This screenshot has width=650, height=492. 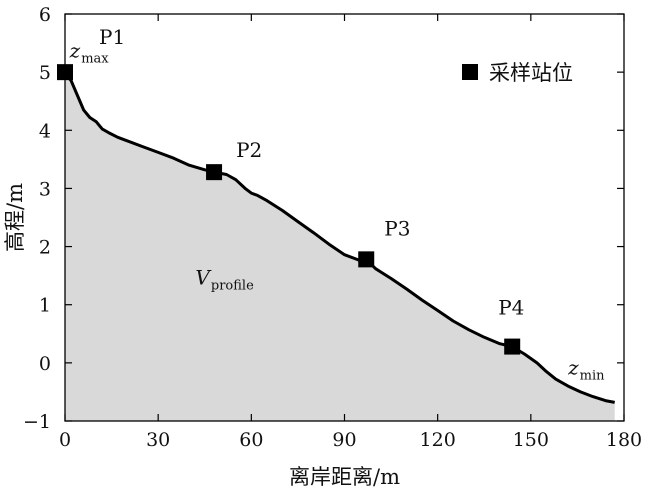 What do you see at coordinates (249, 150) in the screenshot?
I see `station-label-p2: P2` at bounding box center [249, 150].